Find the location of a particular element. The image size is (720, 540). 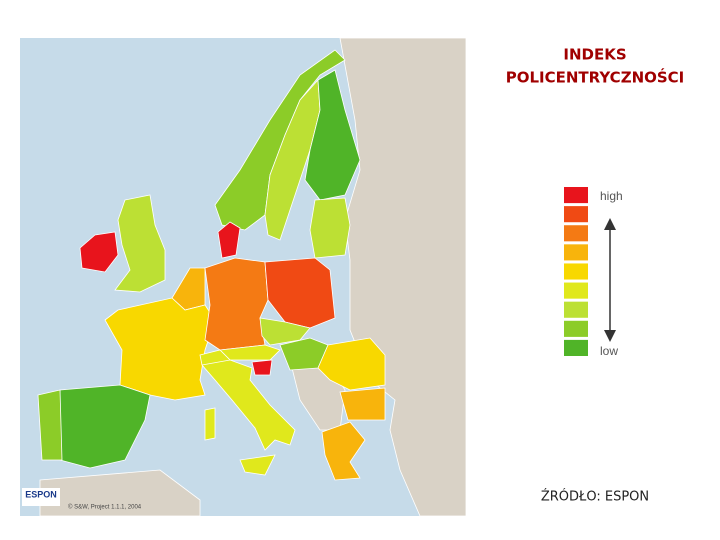

logo: ESPON is located at coordinates (41, 494).